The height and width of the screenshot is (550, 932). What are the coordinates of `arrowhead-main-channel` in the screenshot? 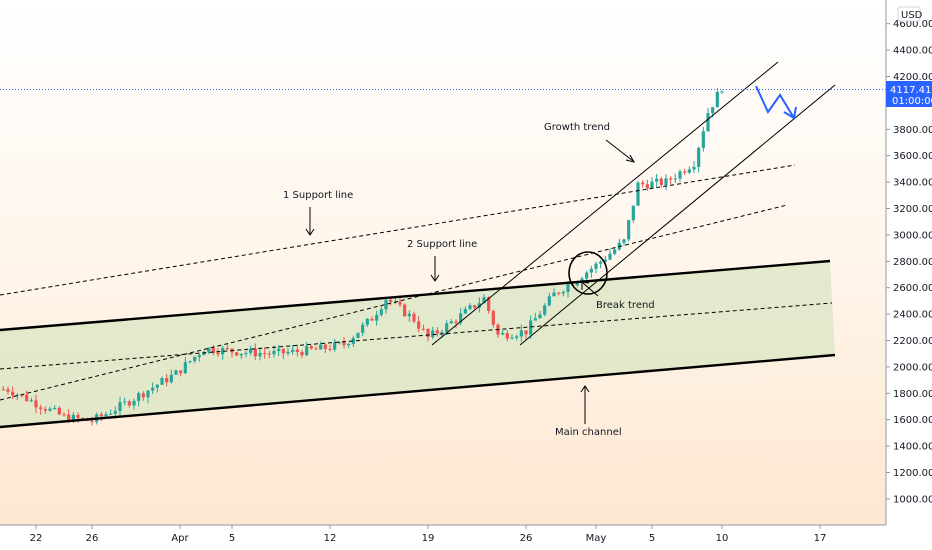 It's located at (585, 389).